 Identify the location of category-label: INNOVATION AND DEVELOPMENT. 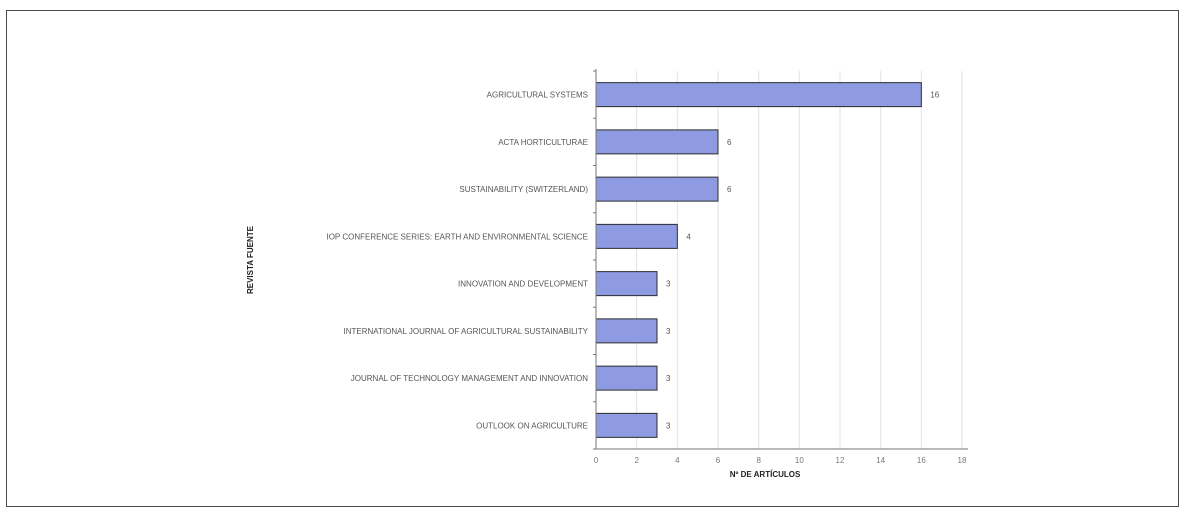
(523, 284).